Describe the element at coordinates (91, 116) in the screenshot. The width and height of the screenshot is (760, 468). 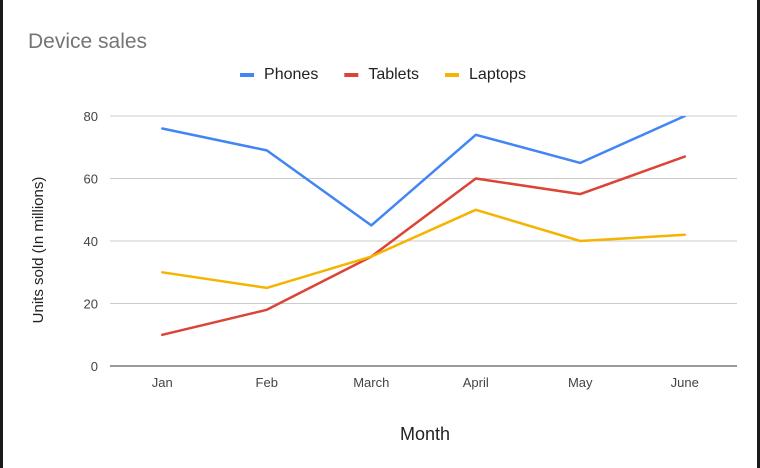
I see `y-tick-label: 80` at that location.